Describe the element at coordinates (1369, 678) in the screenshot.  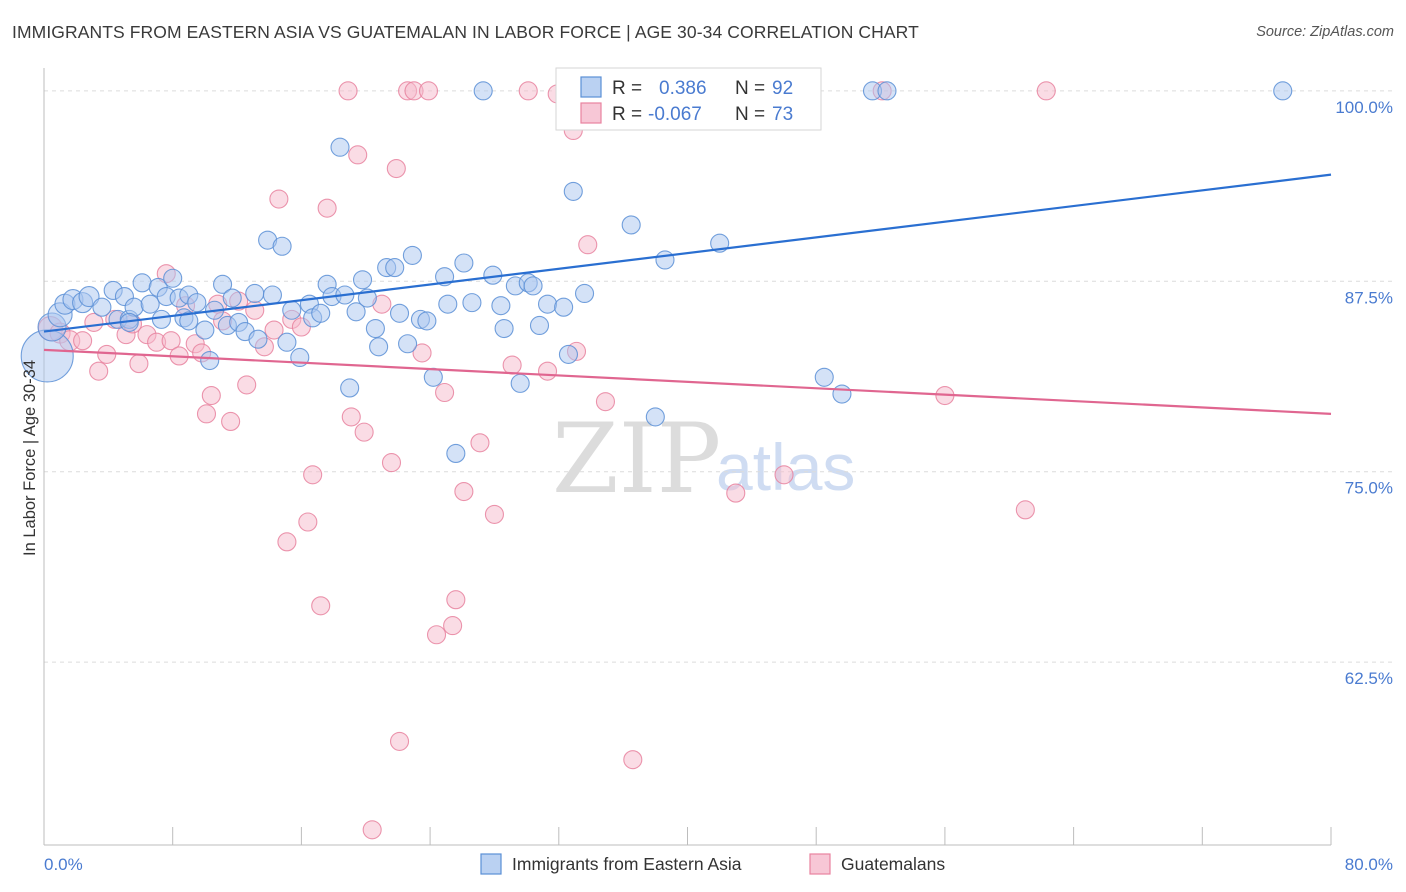
I see `y-tick-label: 62.5%` at that location.